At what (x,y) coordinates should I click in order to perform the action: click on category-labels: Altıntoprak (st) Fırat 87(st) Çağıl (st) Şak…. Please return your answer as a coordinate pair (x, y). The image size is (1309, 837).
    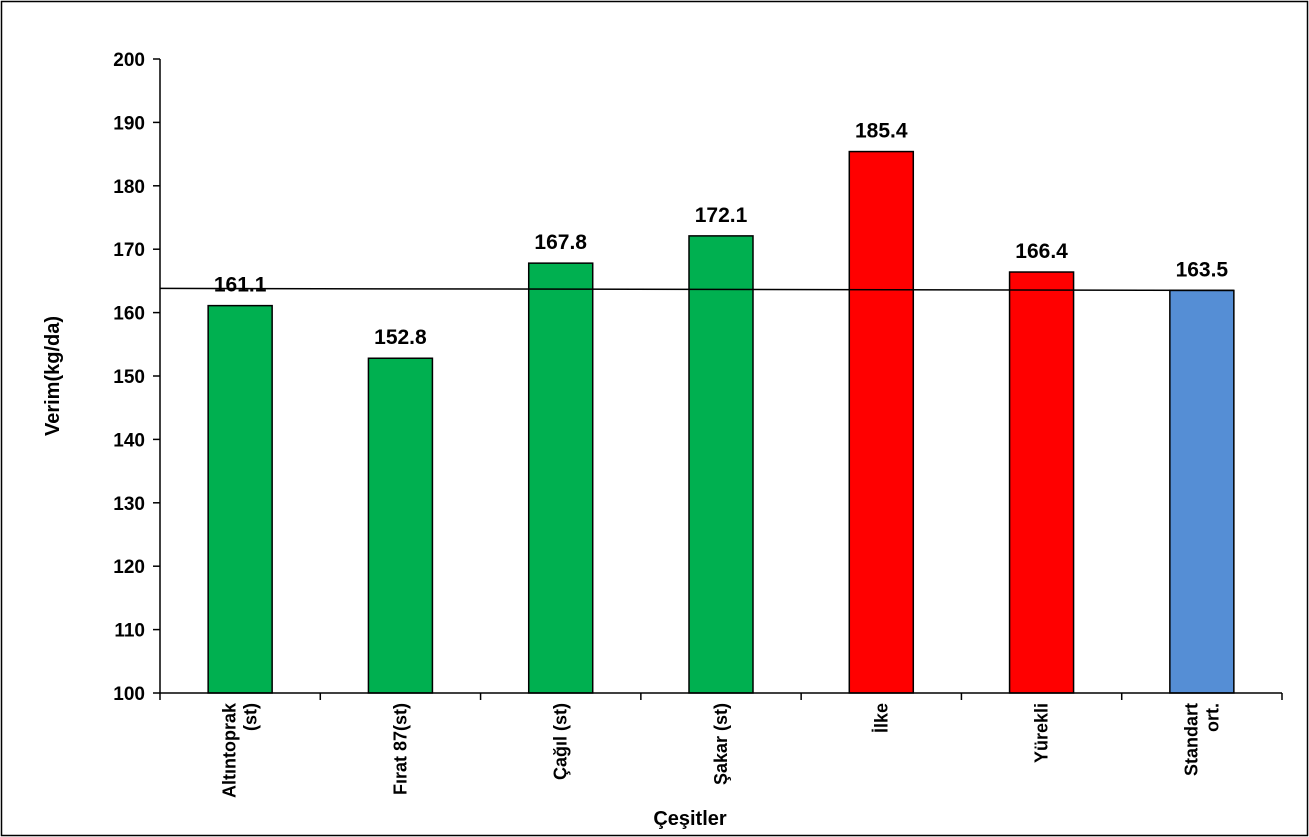
    Looking at the image, I should click on (721, 750).